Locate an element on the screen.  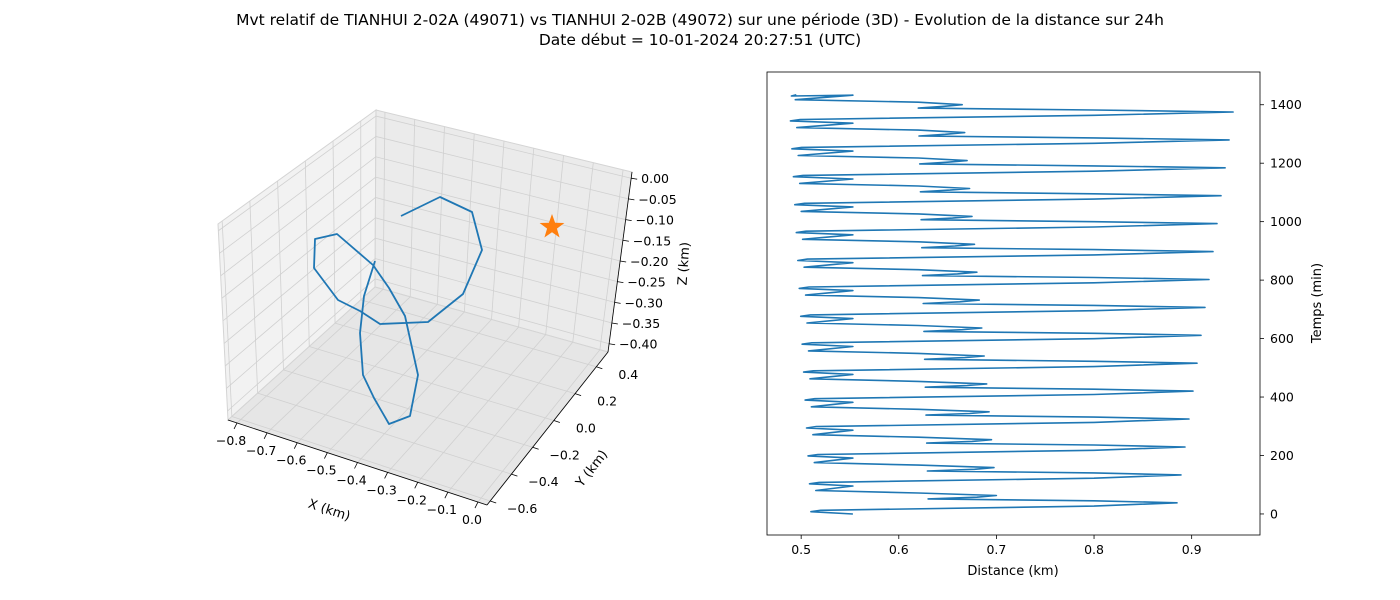
y-tick-label-2d: 0 is located at coordinates (1274, 513).